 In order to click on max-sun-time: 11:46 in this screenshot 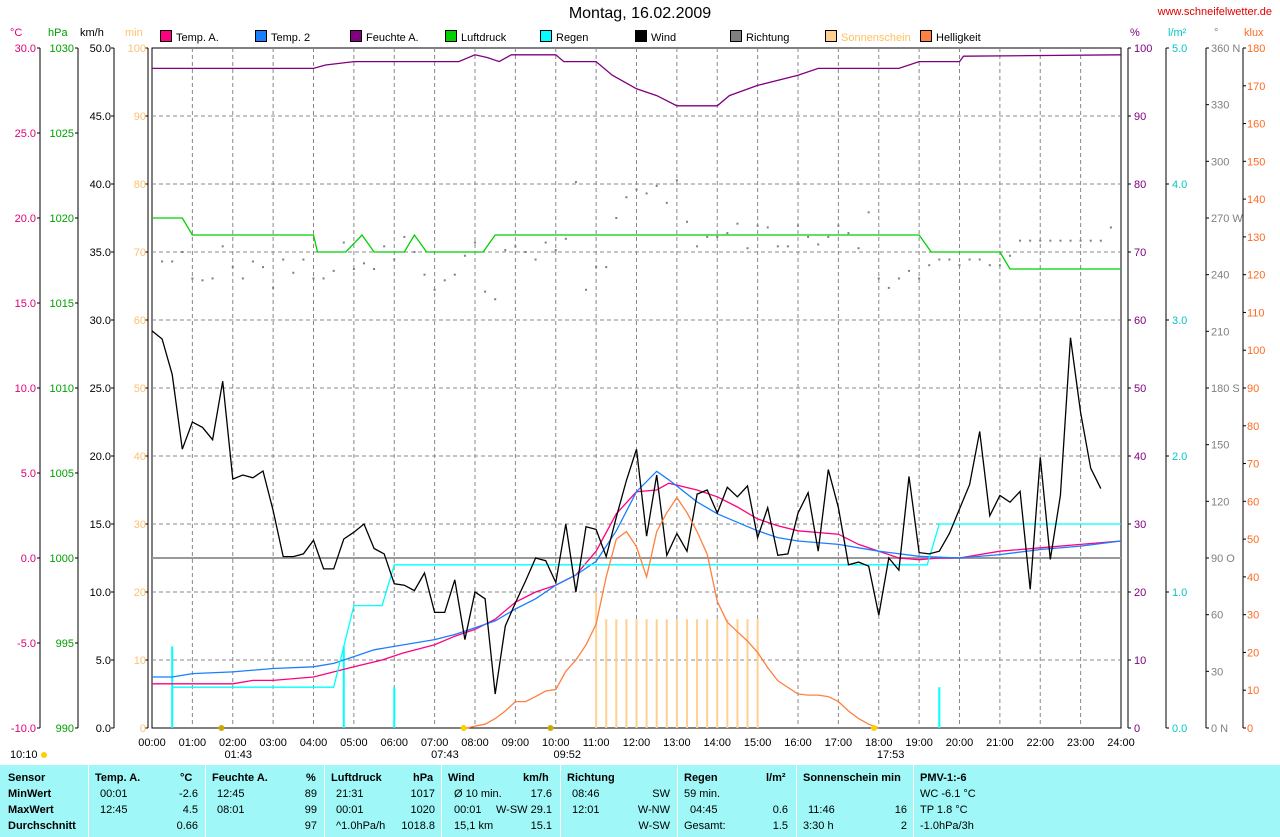, I will do `click(821, 810)`.